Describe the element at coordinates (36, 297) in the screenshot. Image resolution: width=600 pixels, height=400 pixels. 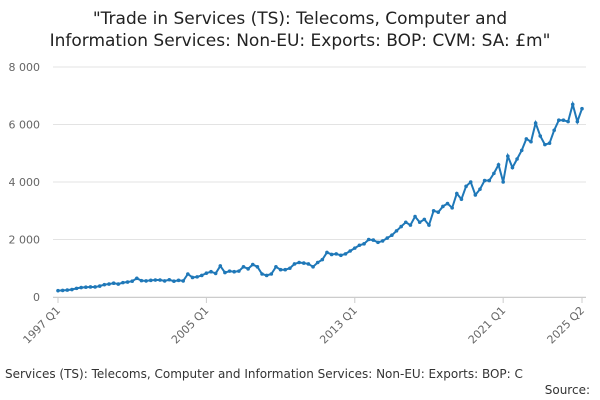
I see `y-tick-label: 0` at that location.